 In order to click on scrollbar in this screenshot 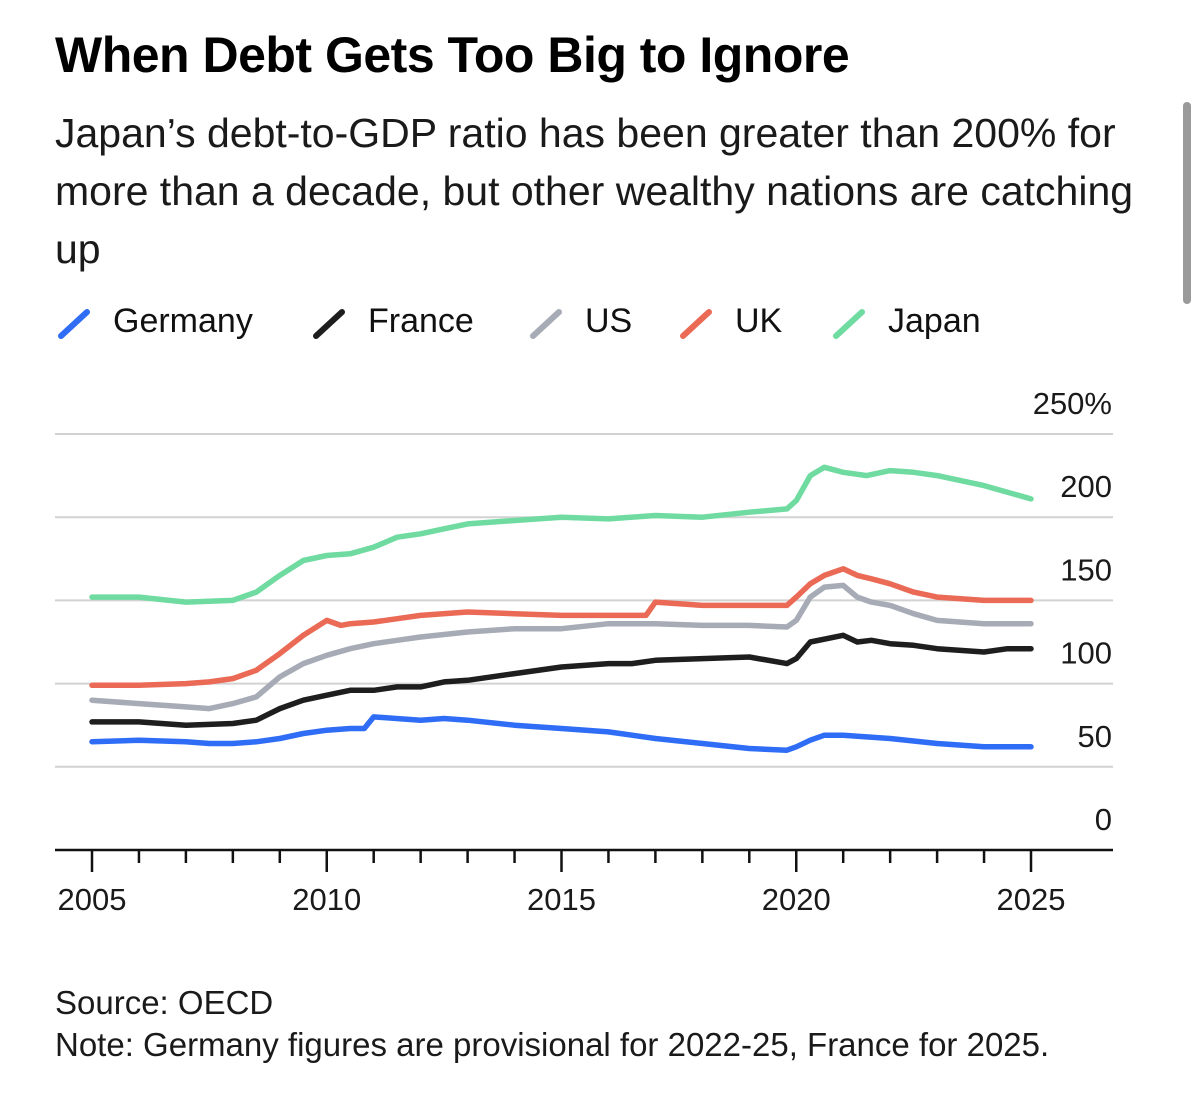, I will do `click(1187, 203)`.